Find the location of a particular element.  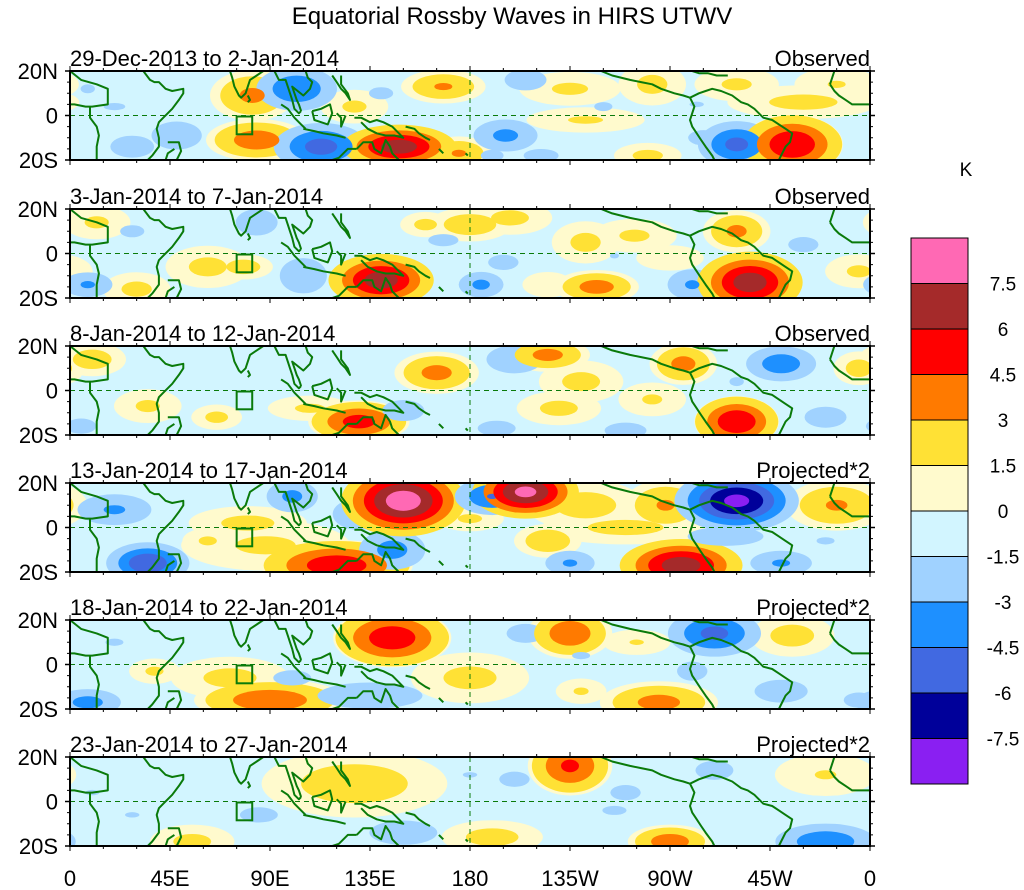

x-tick-label: 0 is located at coordinates (70, 878).